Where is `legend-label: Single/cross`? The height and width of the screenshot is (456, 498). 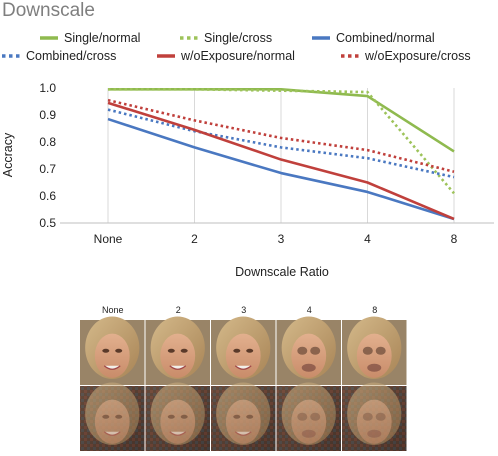
legend-label: Single/cross is located at coordinates (238, 38).